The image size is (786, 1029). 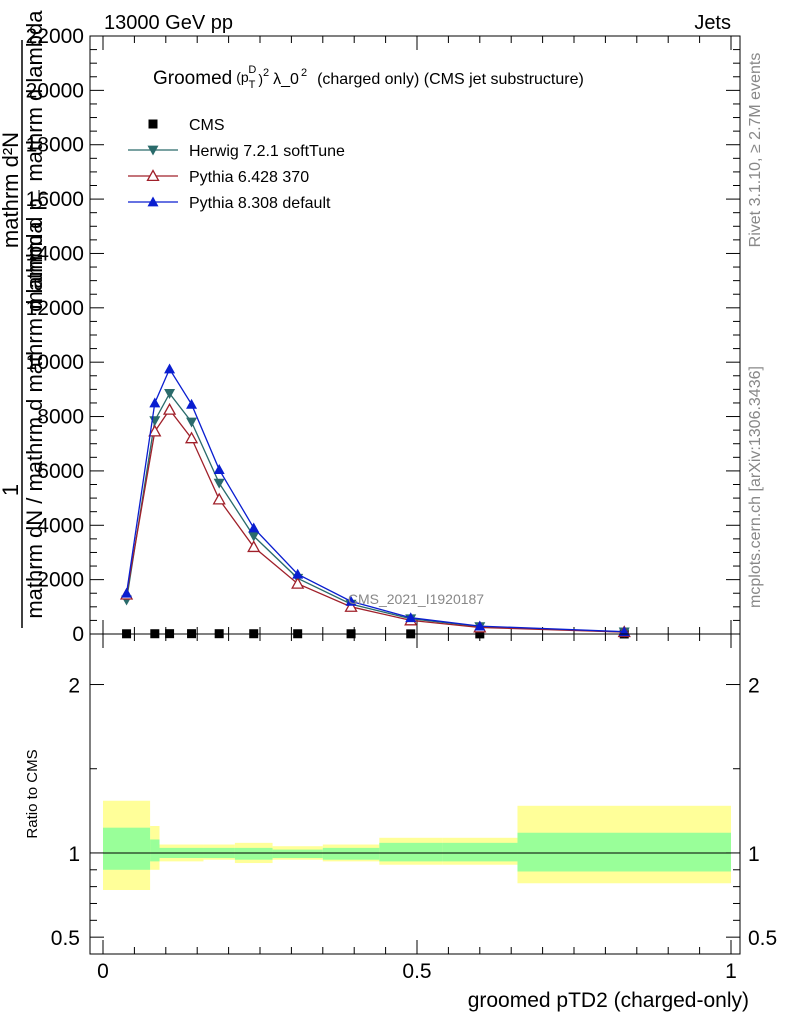 I want to click on title-pt: (p, so click(x=242, y=77).